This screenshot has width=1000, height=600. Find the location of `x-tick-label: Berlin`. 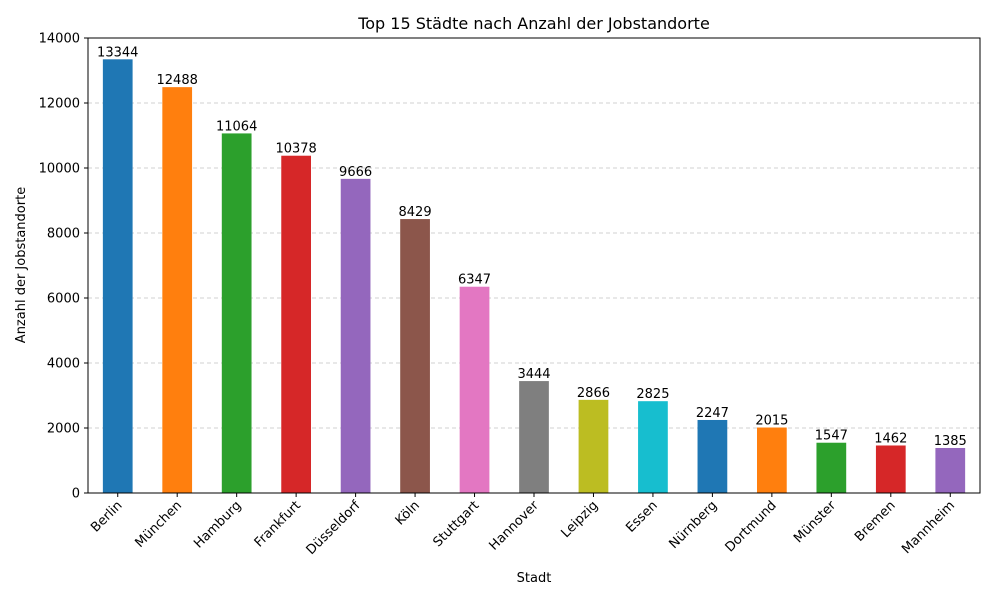

x-tick-label: Berlin is located at coordinates (106, 516).